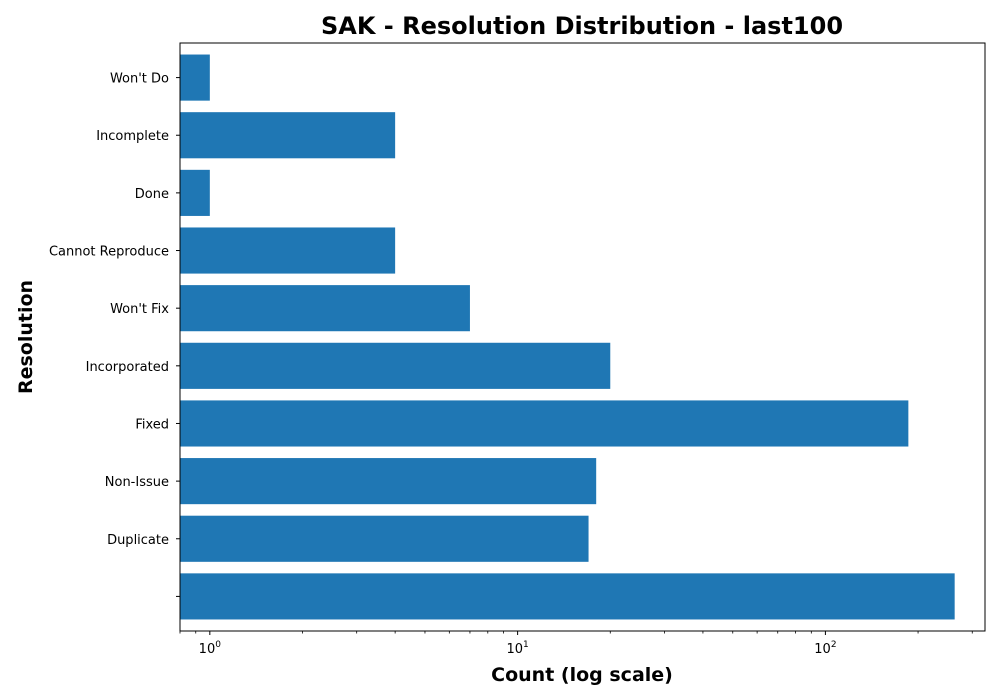 This screenshot has height=700, width=1000. Describe the element at coordinates (576, 644) in the screenshot. I see `x-ticks: 100 10¹ 10²` at that location.